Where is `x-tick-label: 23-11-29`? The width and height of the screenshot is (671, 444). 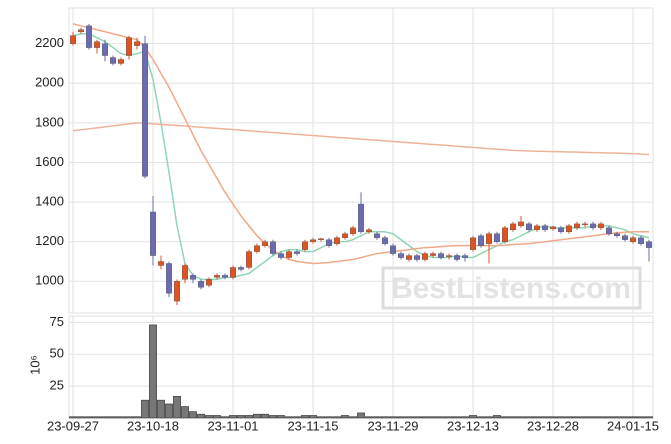
x-tick-label: 23-11-29 is located at coordinates (392, 425).